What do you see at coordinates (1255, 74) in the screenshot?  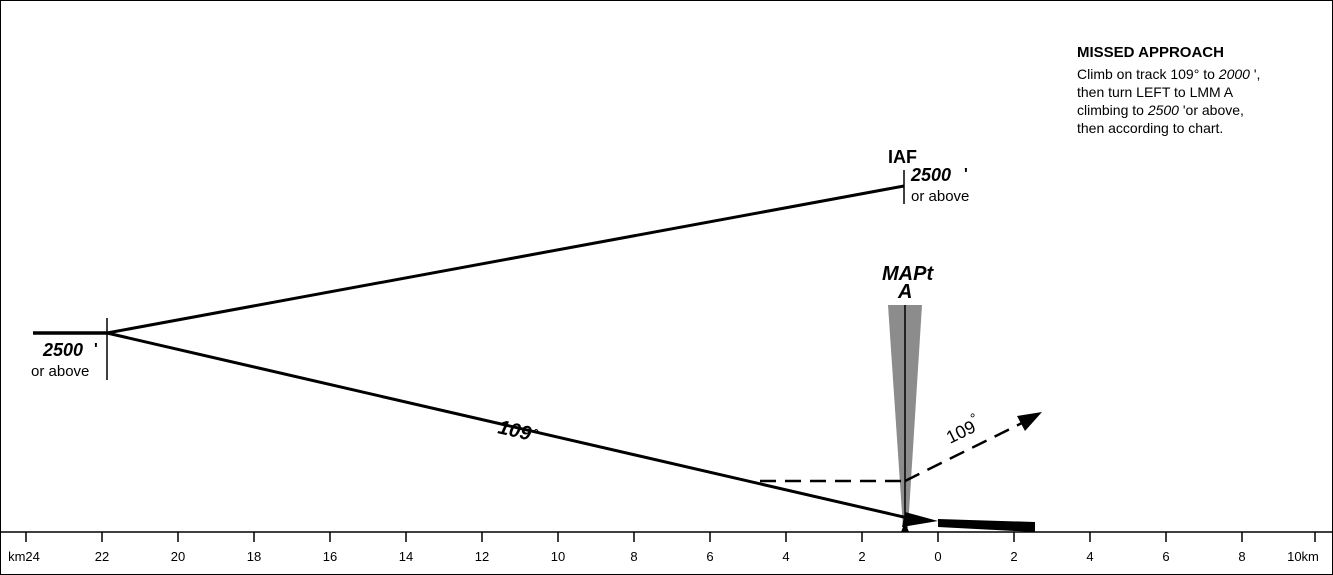 I see `missed-line-suffix: ',` at bounding box center [1255, 74].